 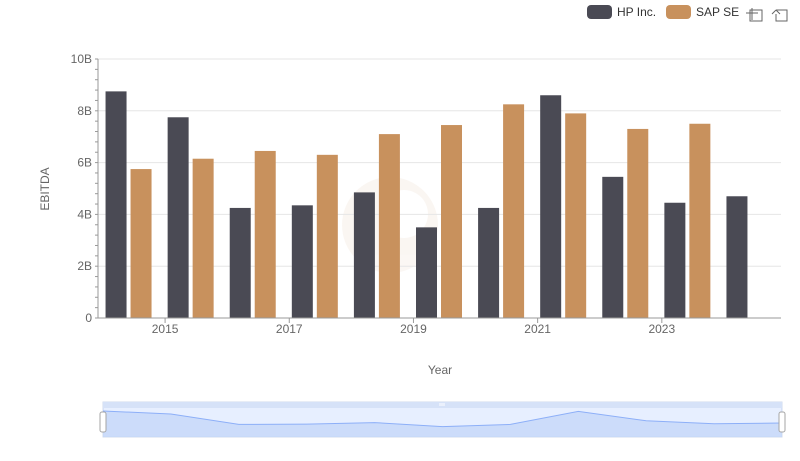 I want to click on legend: HP Inc. SAP SE, so click(x=663, y=12).